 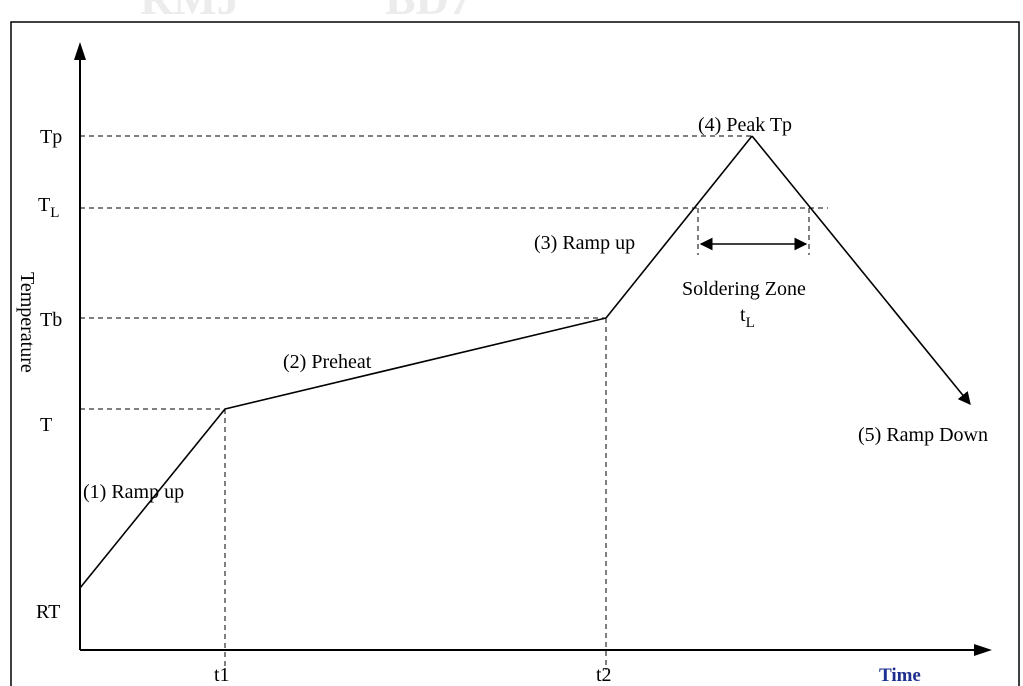 What do you see at coordinates (744, 289) in the screenshot?
I see `soldering-zone-label: Soldering Zone` at bounding box center [744, 289].